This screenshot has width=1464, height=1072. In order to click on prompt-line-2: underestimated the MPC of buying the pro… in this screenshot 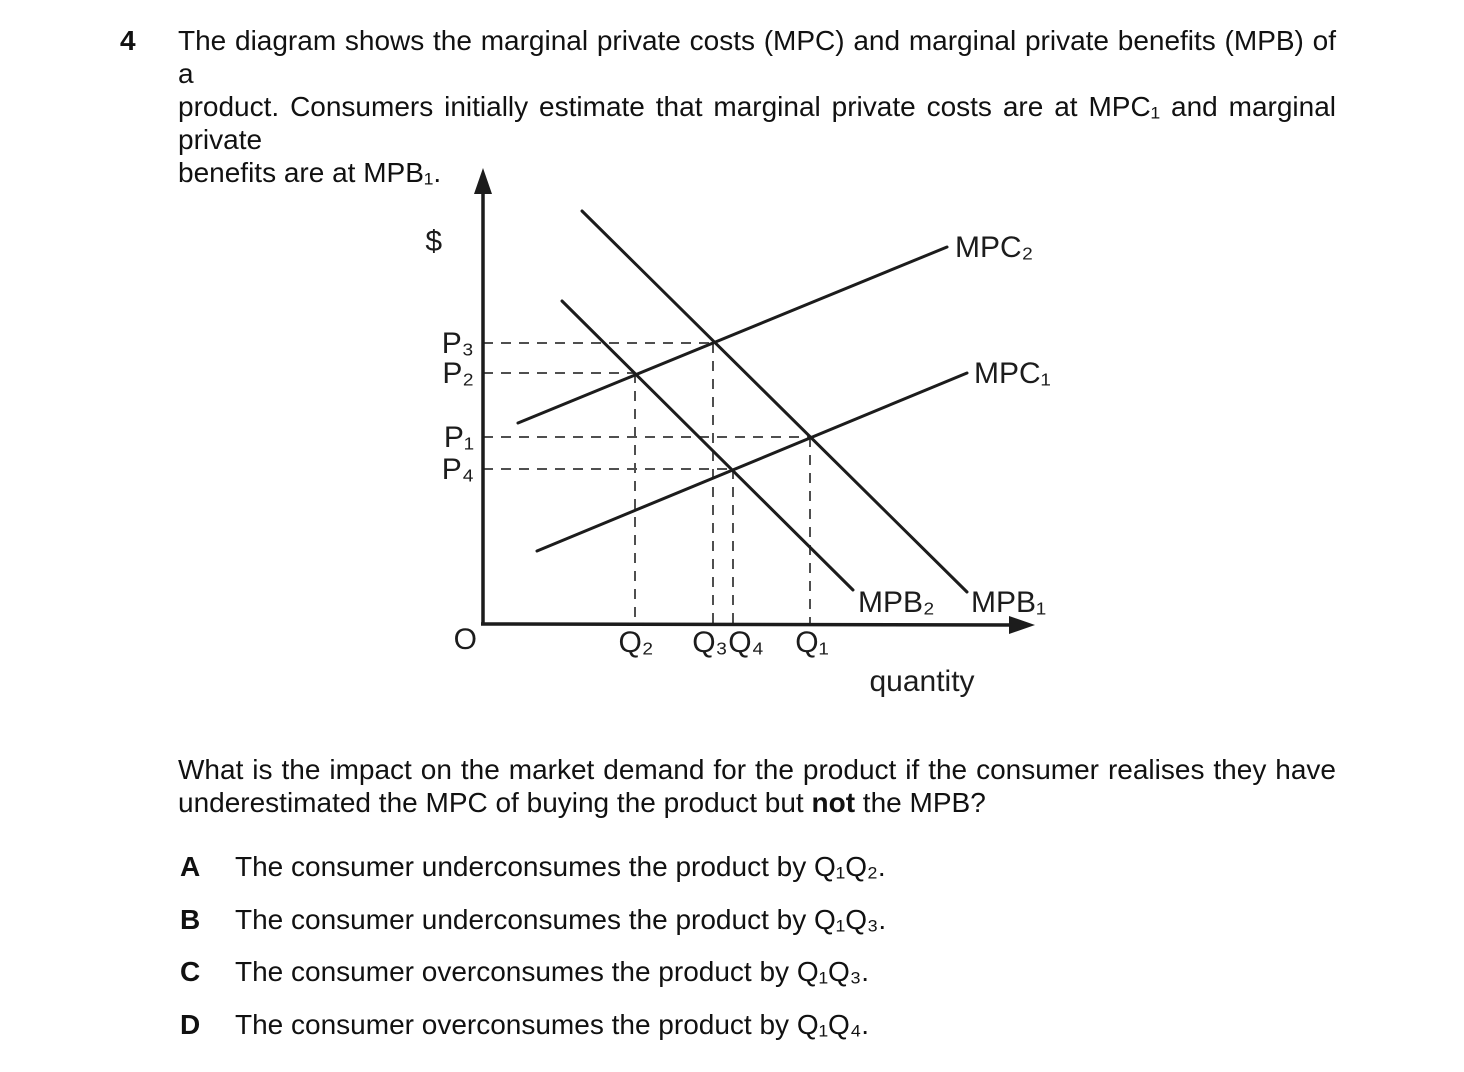, I will do `click(757, 802)`.